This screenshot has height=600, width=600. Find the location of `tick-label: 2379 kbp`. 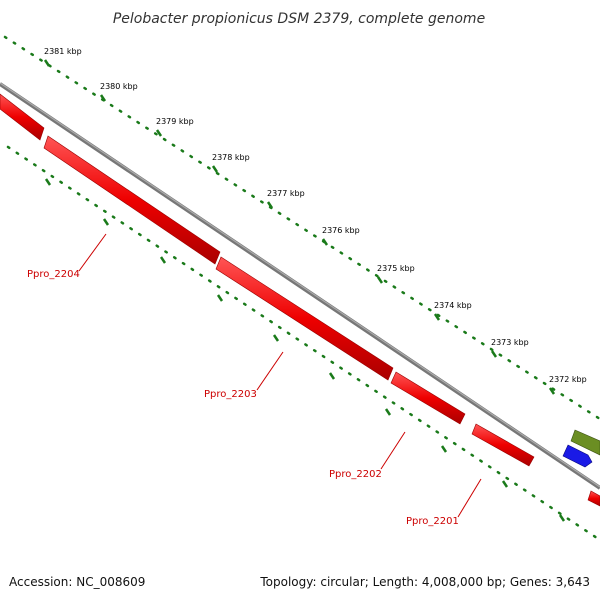

tick-label: 2379 kbp is located at coordinates (175, 121).